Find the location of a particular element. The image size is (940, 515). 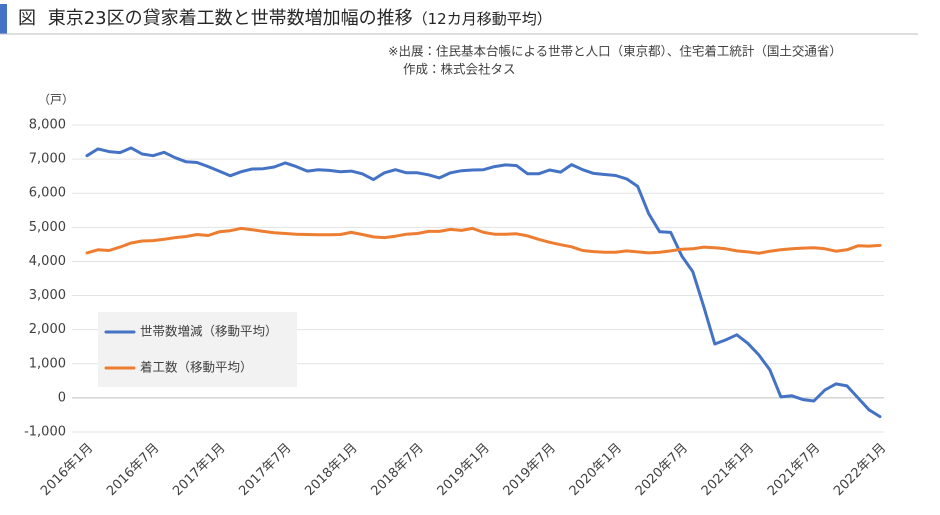

legend-box is located at coordinates (197, 349).